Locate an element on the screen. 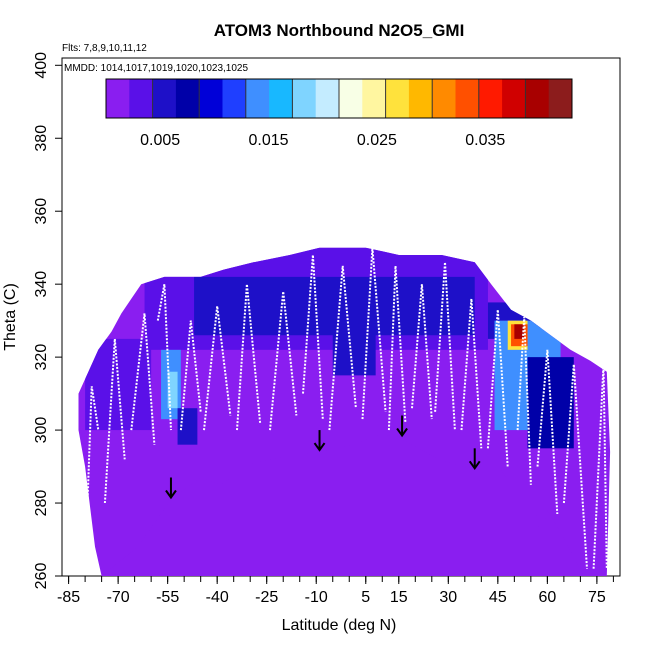 The height and width of the screenshot is (655, 650). x-tick-label: -10 is located at coordinates (316, 597).